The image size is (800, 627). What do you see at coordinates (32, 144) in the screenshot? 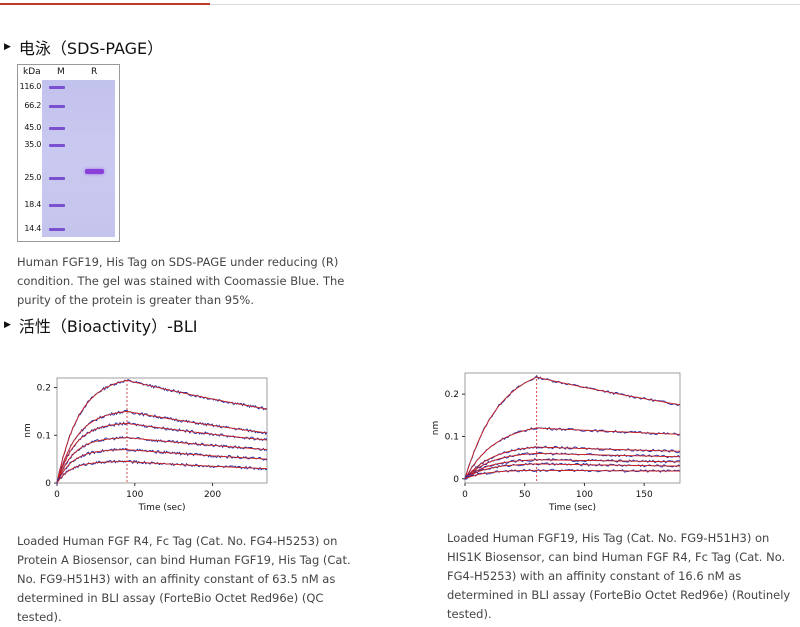
I see `gel-marker-label: 35.0` at bounding box center [32, 144].